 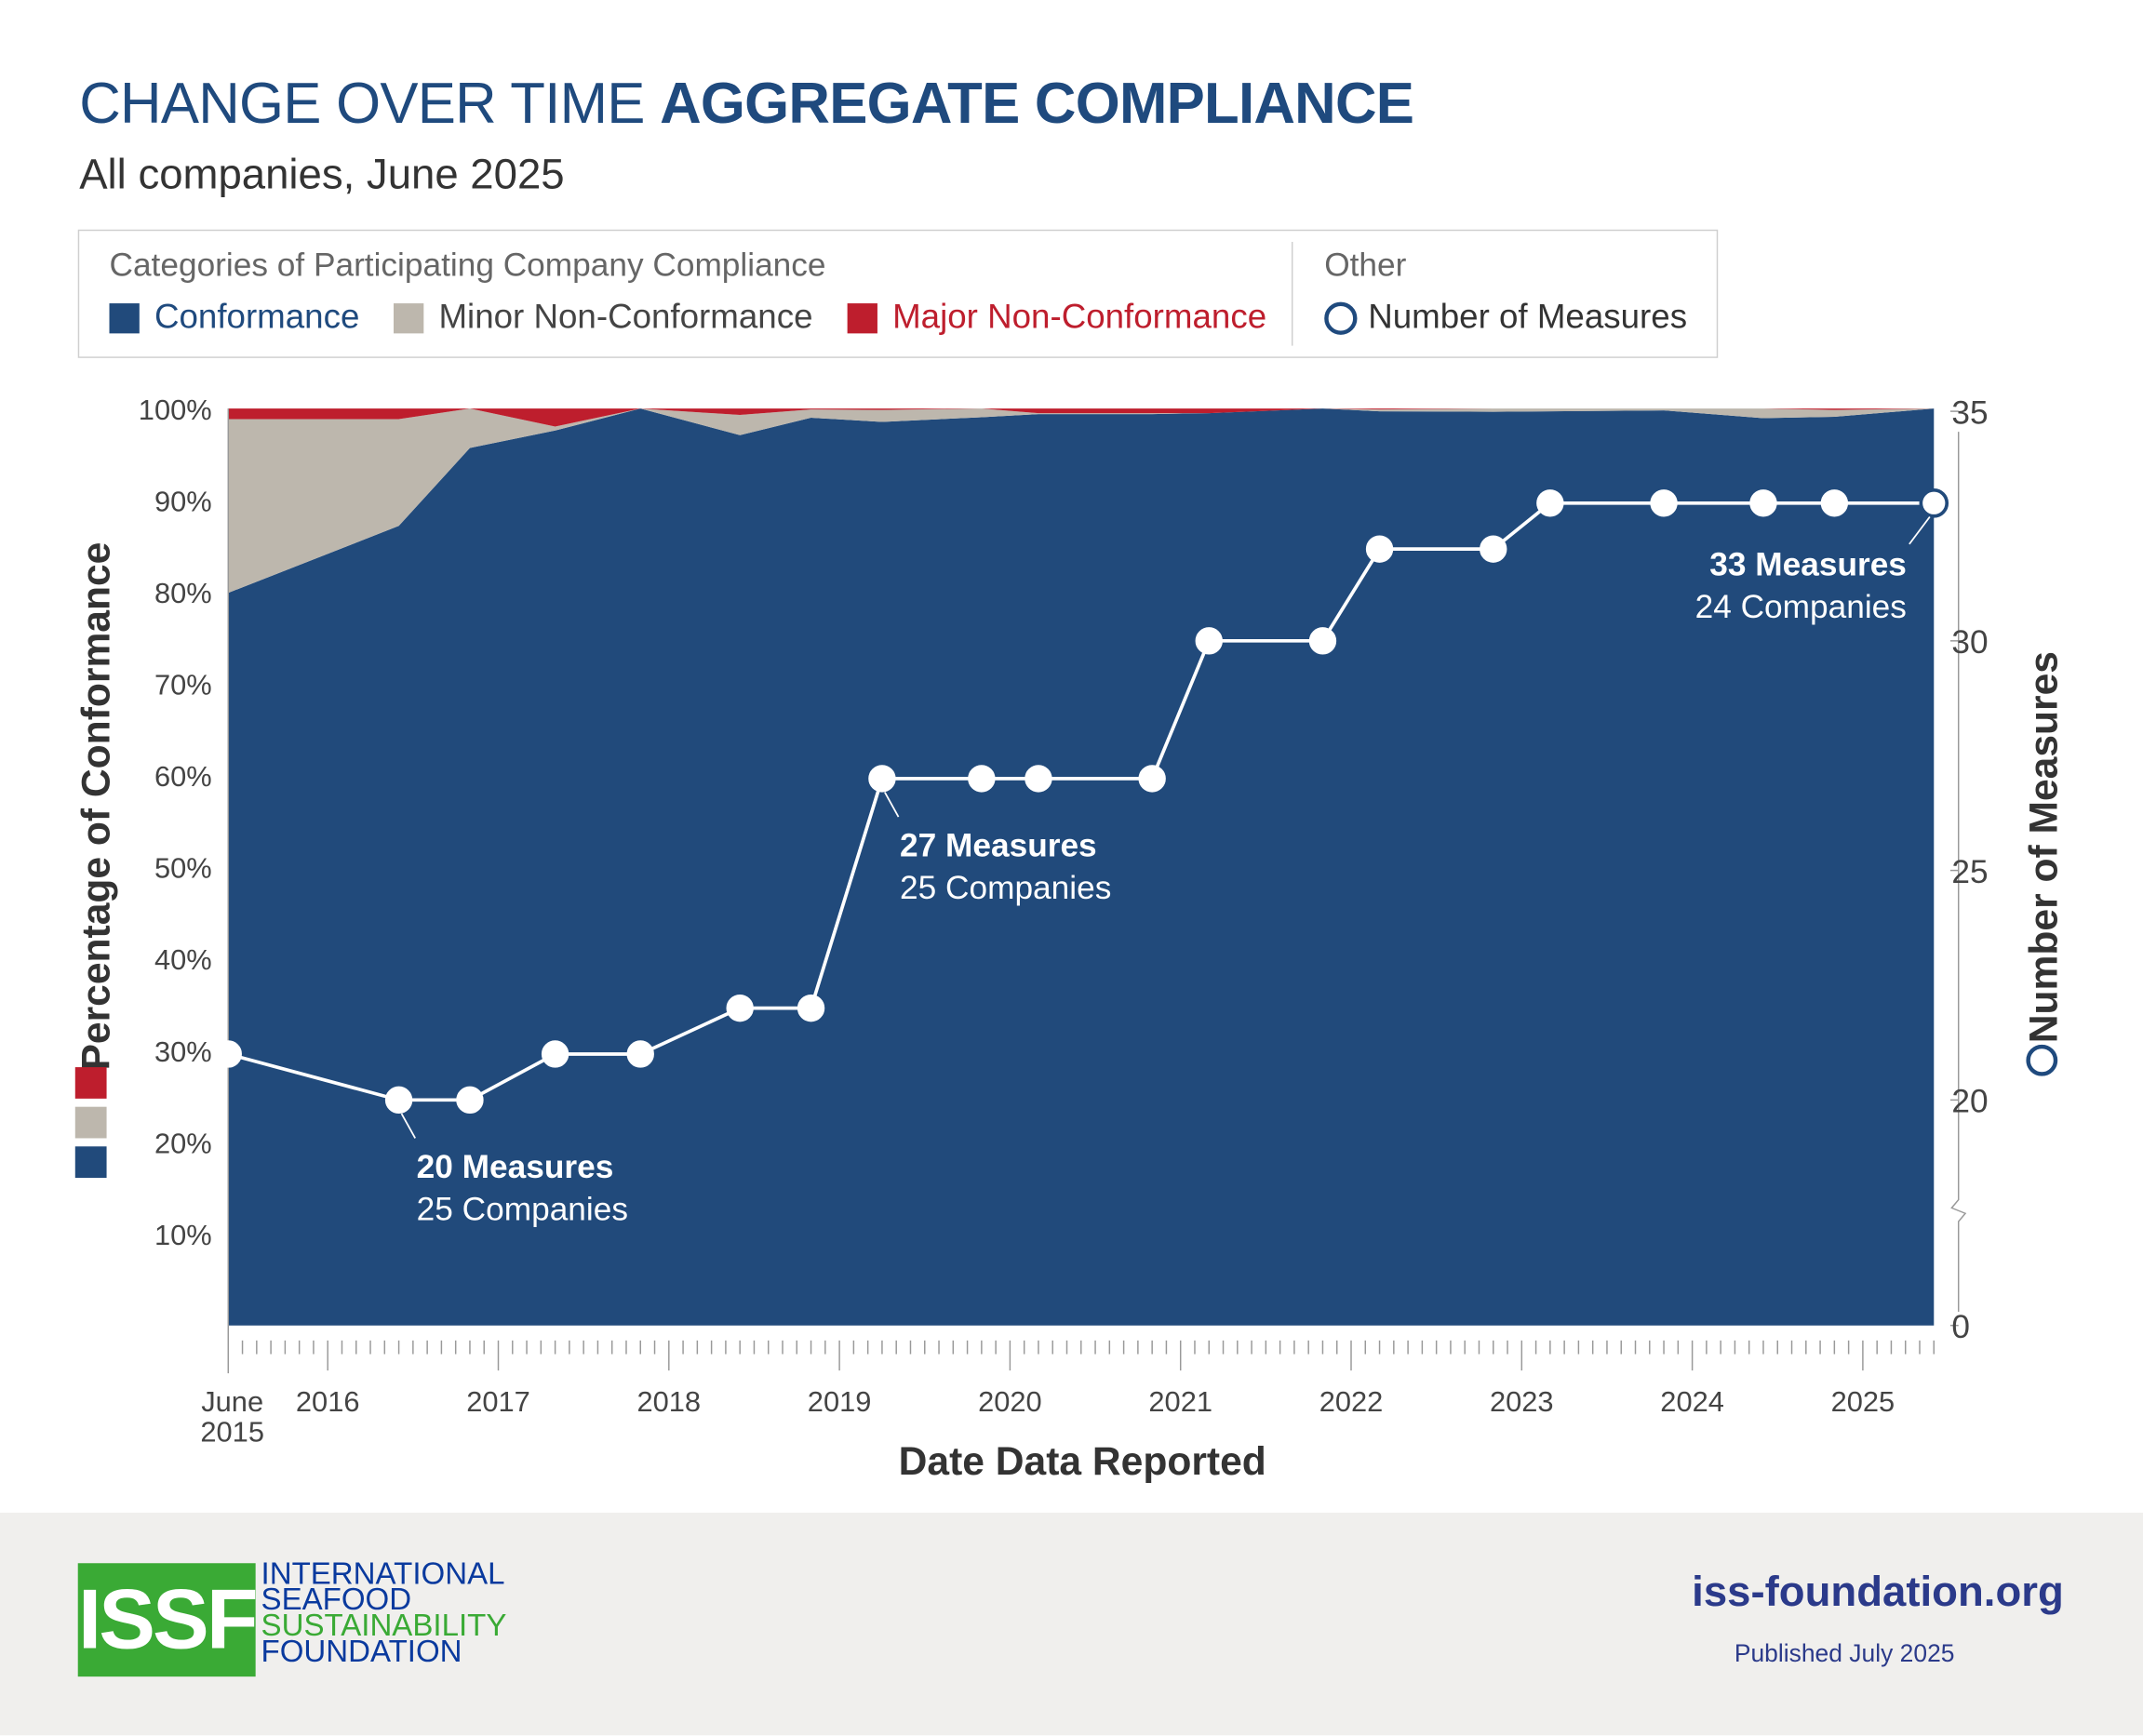 I want to click on y-axis-label: Percentage of Conformance, so click(x=96, y=806).